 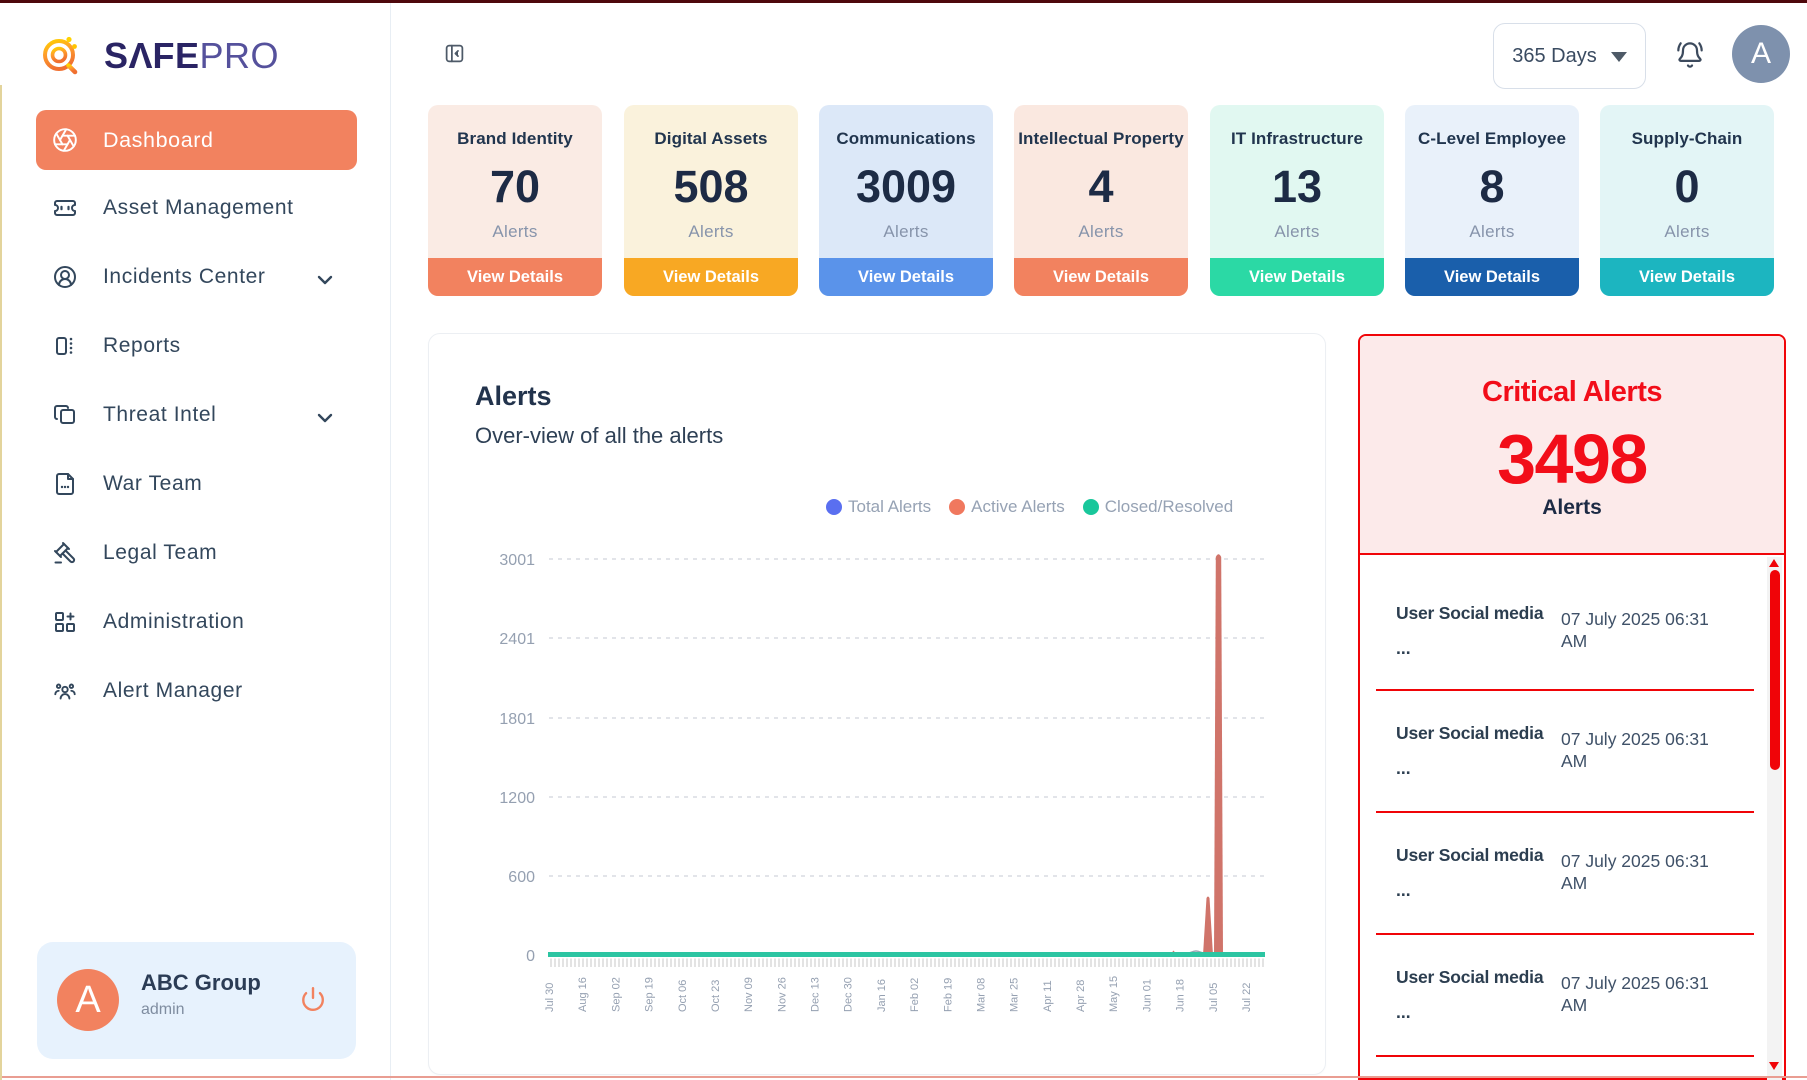 I want to click on svg-text: 0, so click(x=530, y=956).